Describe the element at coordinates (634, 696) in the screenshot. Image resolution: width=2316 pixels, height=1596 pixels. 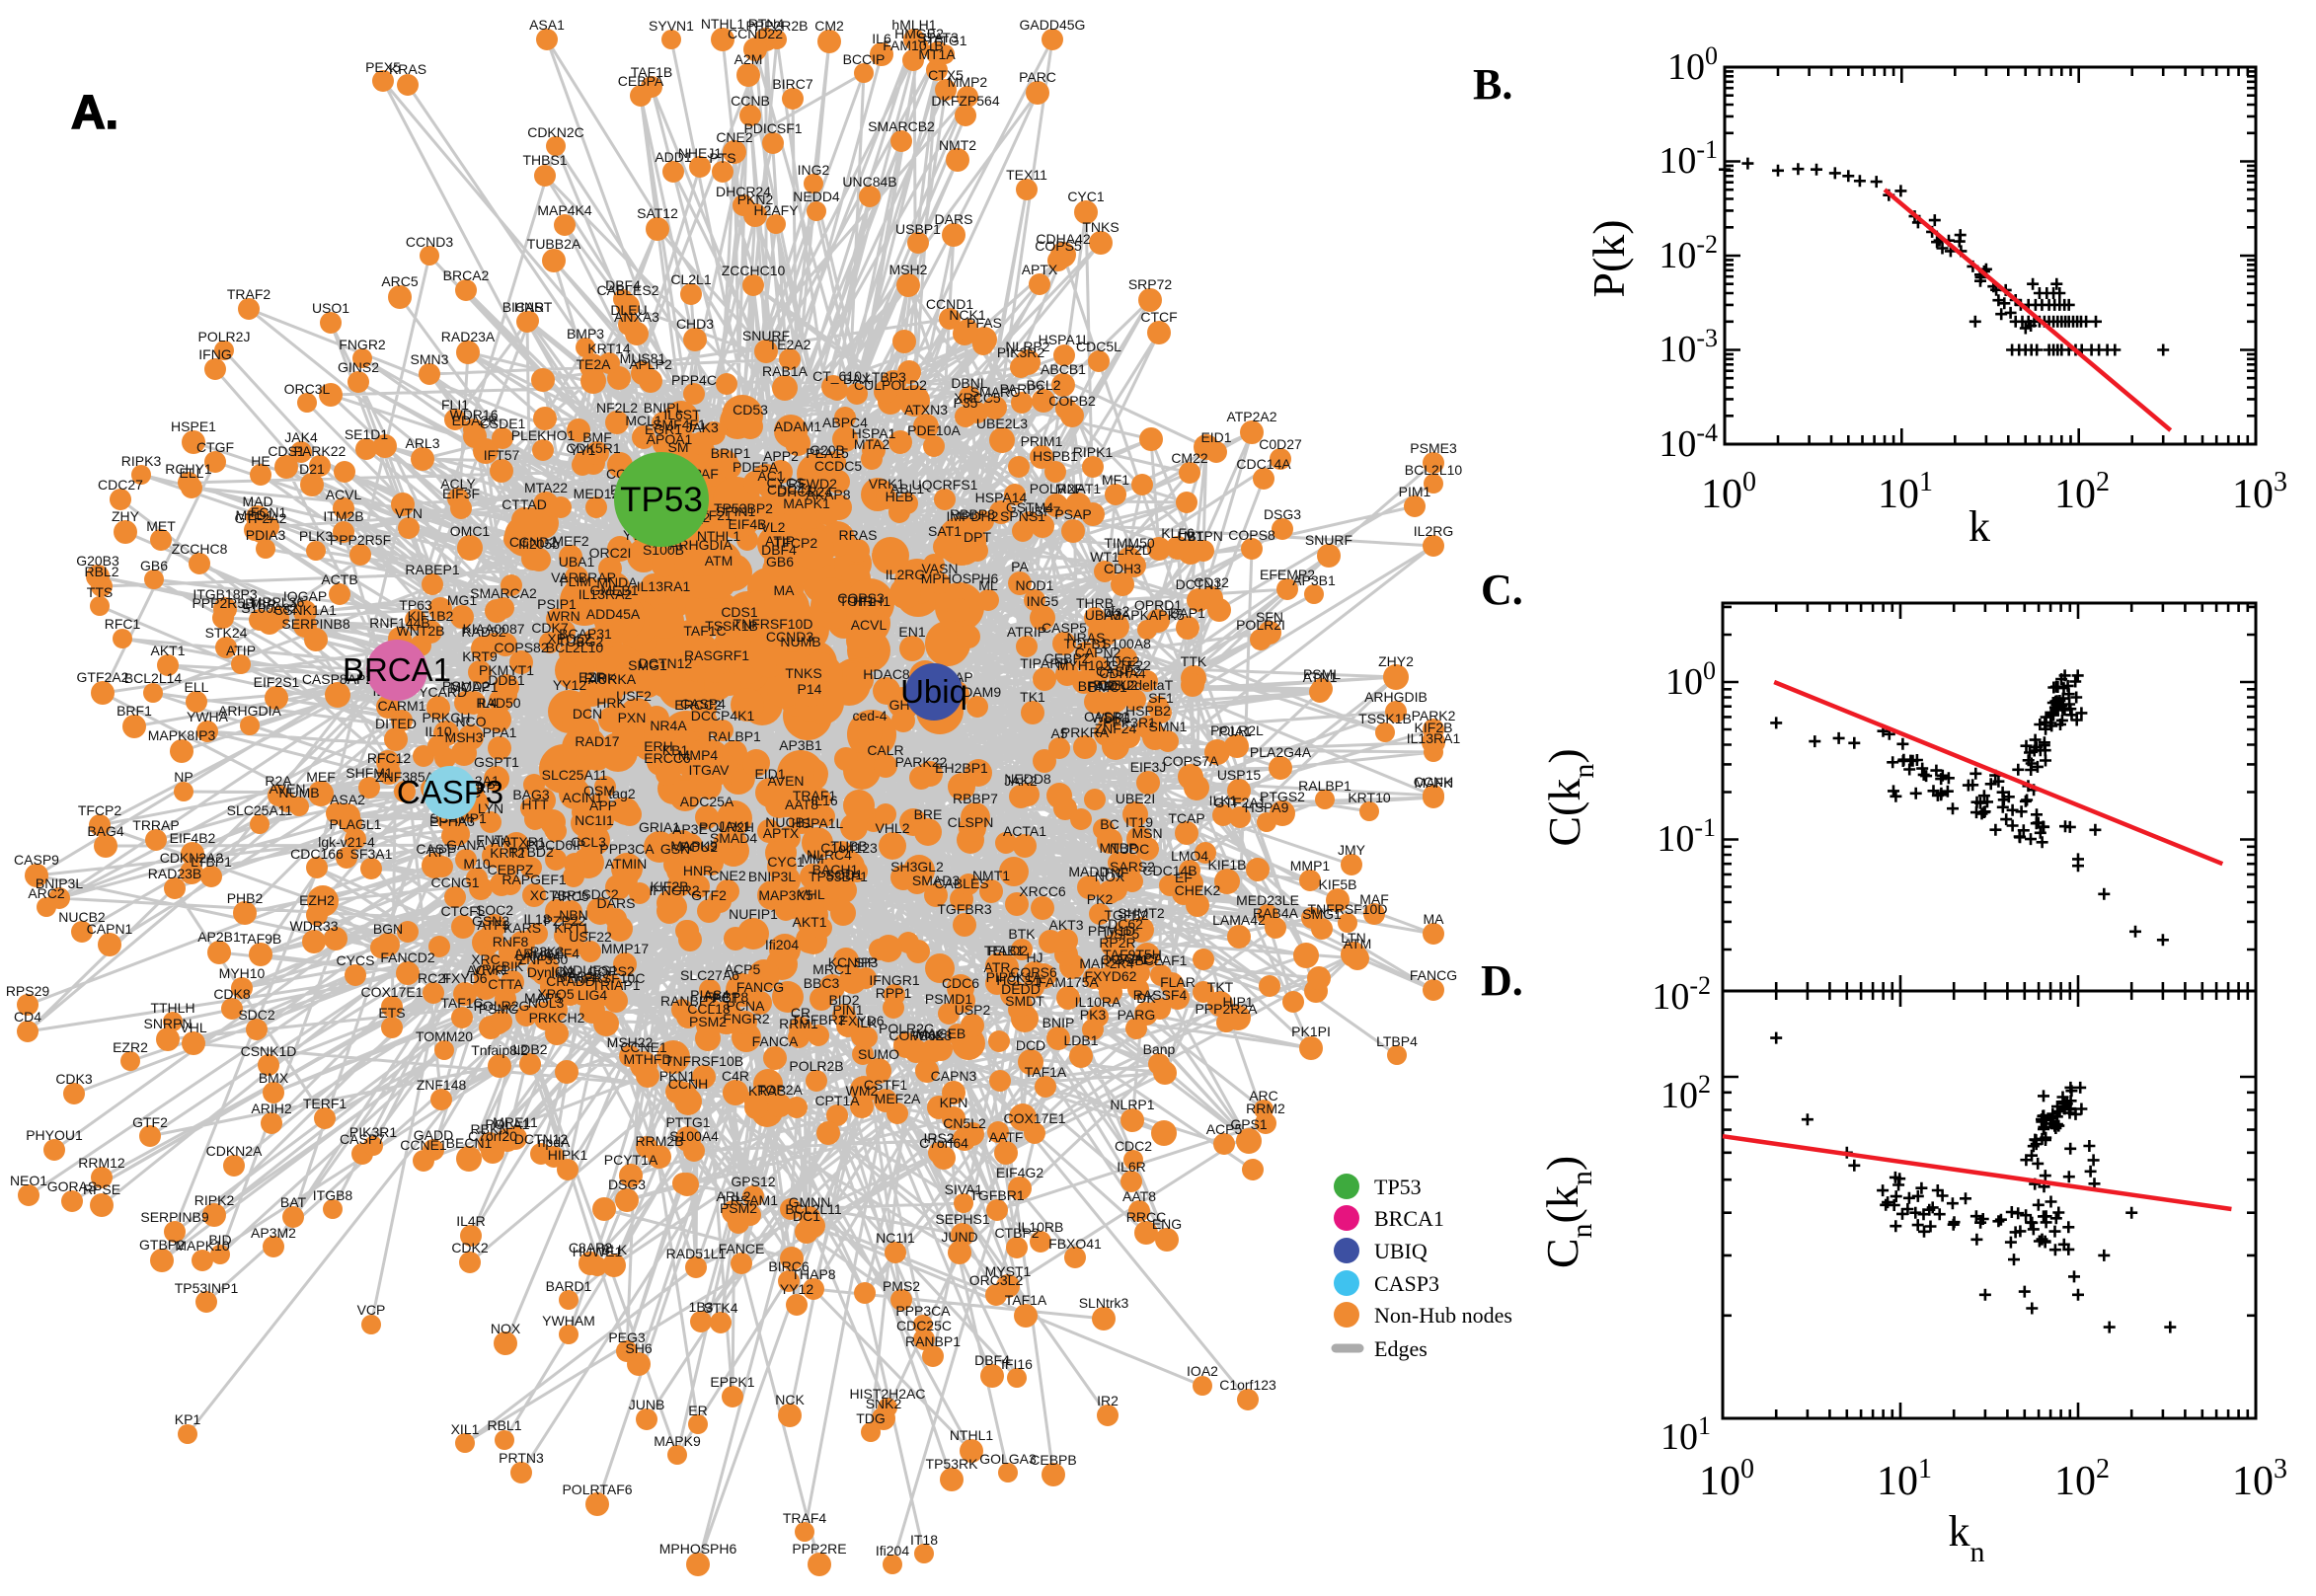
I see `svg-text: USF2` at that location.